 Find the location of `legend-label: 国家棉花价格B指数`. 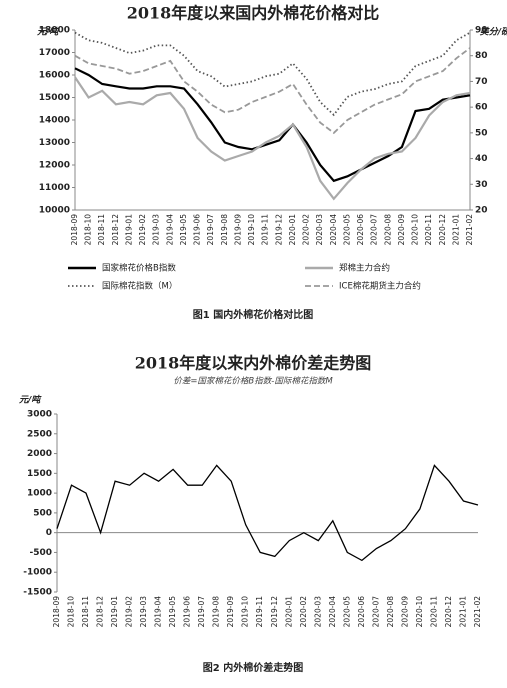

legend-label: 国家棉花价格B指数 is located at coordinates (139, 268).